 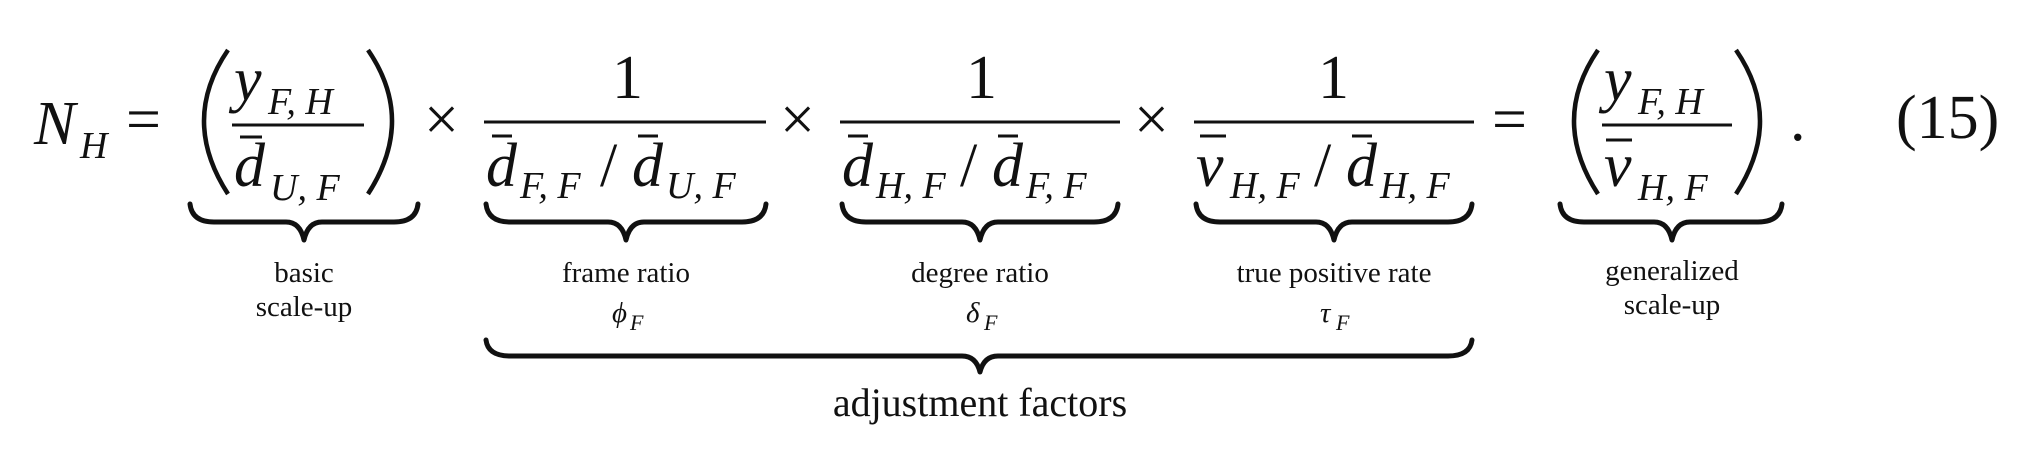 What do you see at coordinates (1671, 222) in the screenshot?
I see `underbrace-generalized` at bounding box center [1671, 222].